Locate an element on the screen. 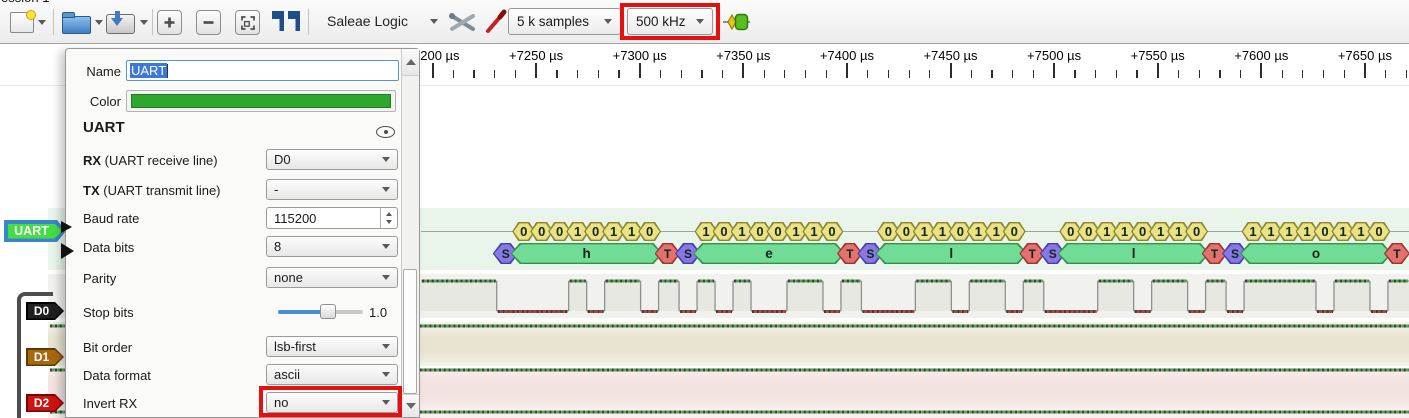  panel-scrollbar is located at coordinates (410, 233).